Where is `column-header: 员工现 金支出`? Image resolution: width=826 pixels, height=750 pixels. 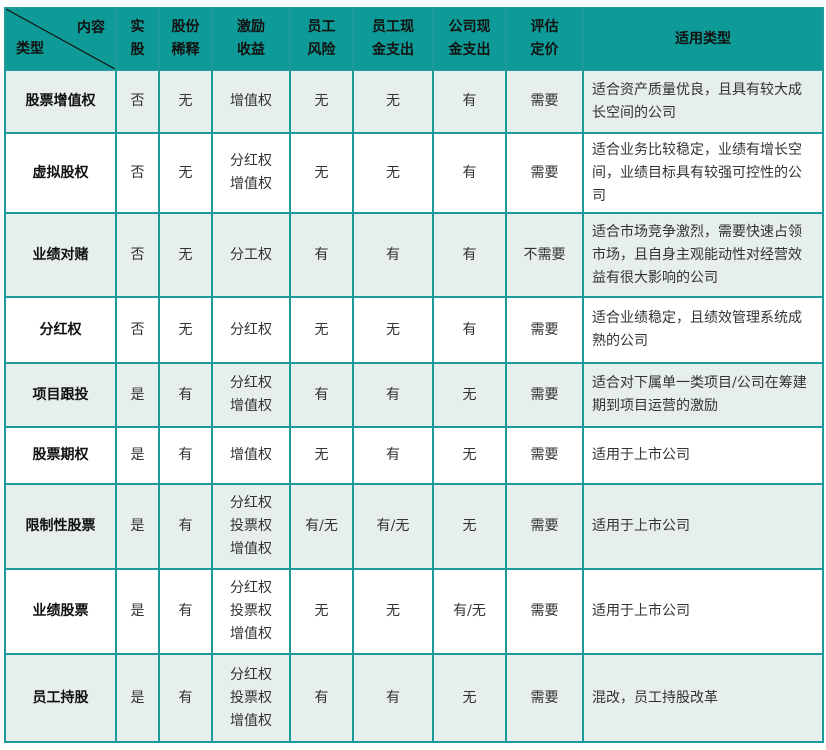 column-header: 员工现 金支出 is located at coordinates (393, 39).